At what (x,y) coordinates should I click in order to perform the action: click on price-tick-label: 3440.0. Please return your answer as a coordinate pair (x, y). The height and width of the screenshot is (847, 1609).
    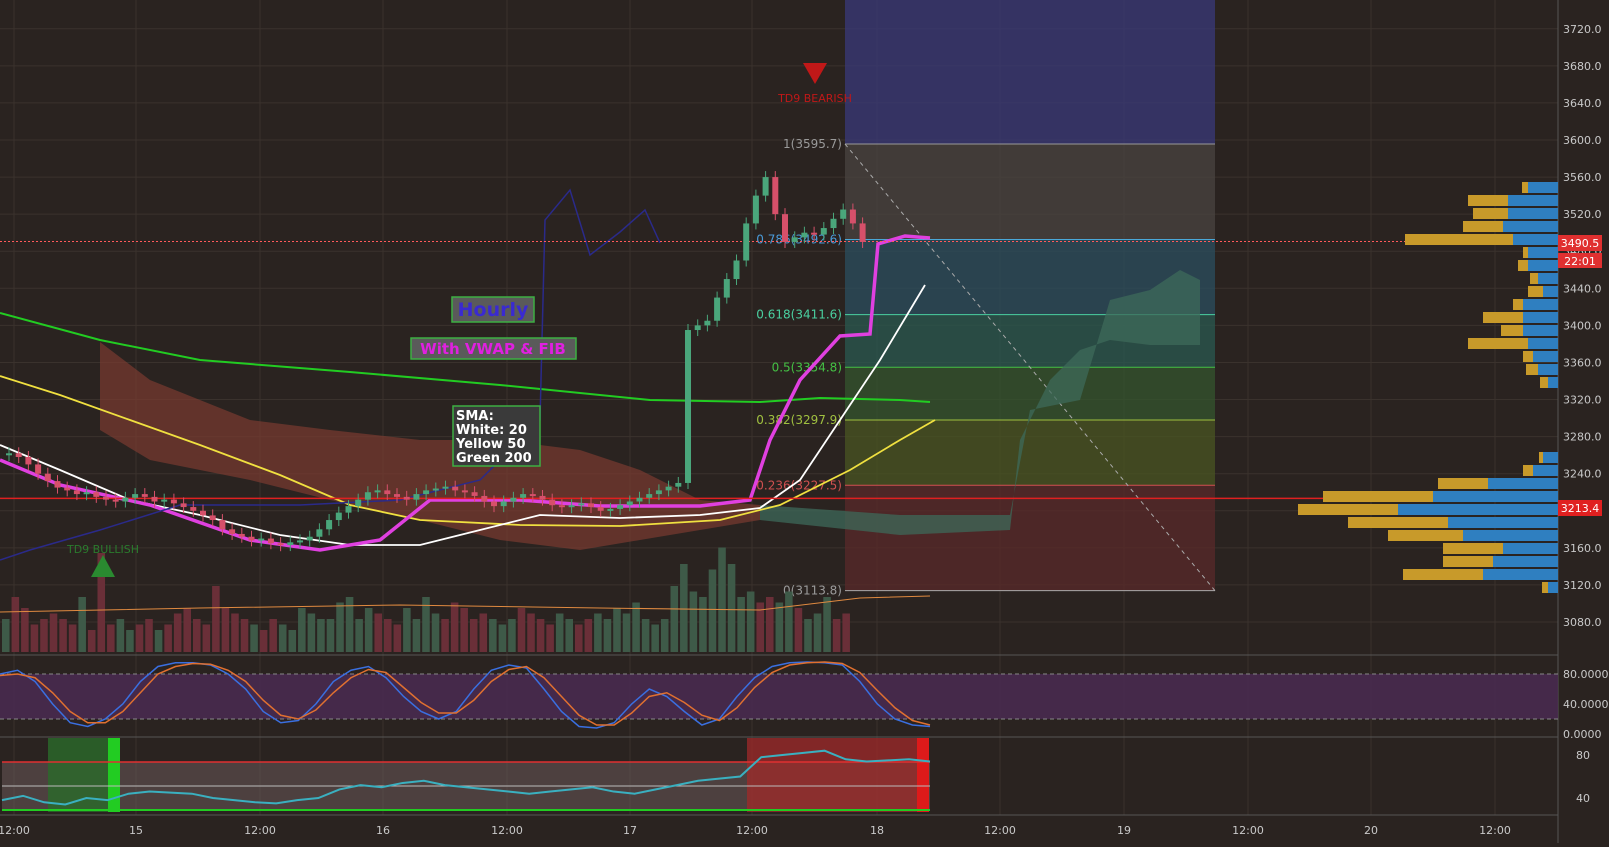
    Looking at the image, I should click on (1582, 288).